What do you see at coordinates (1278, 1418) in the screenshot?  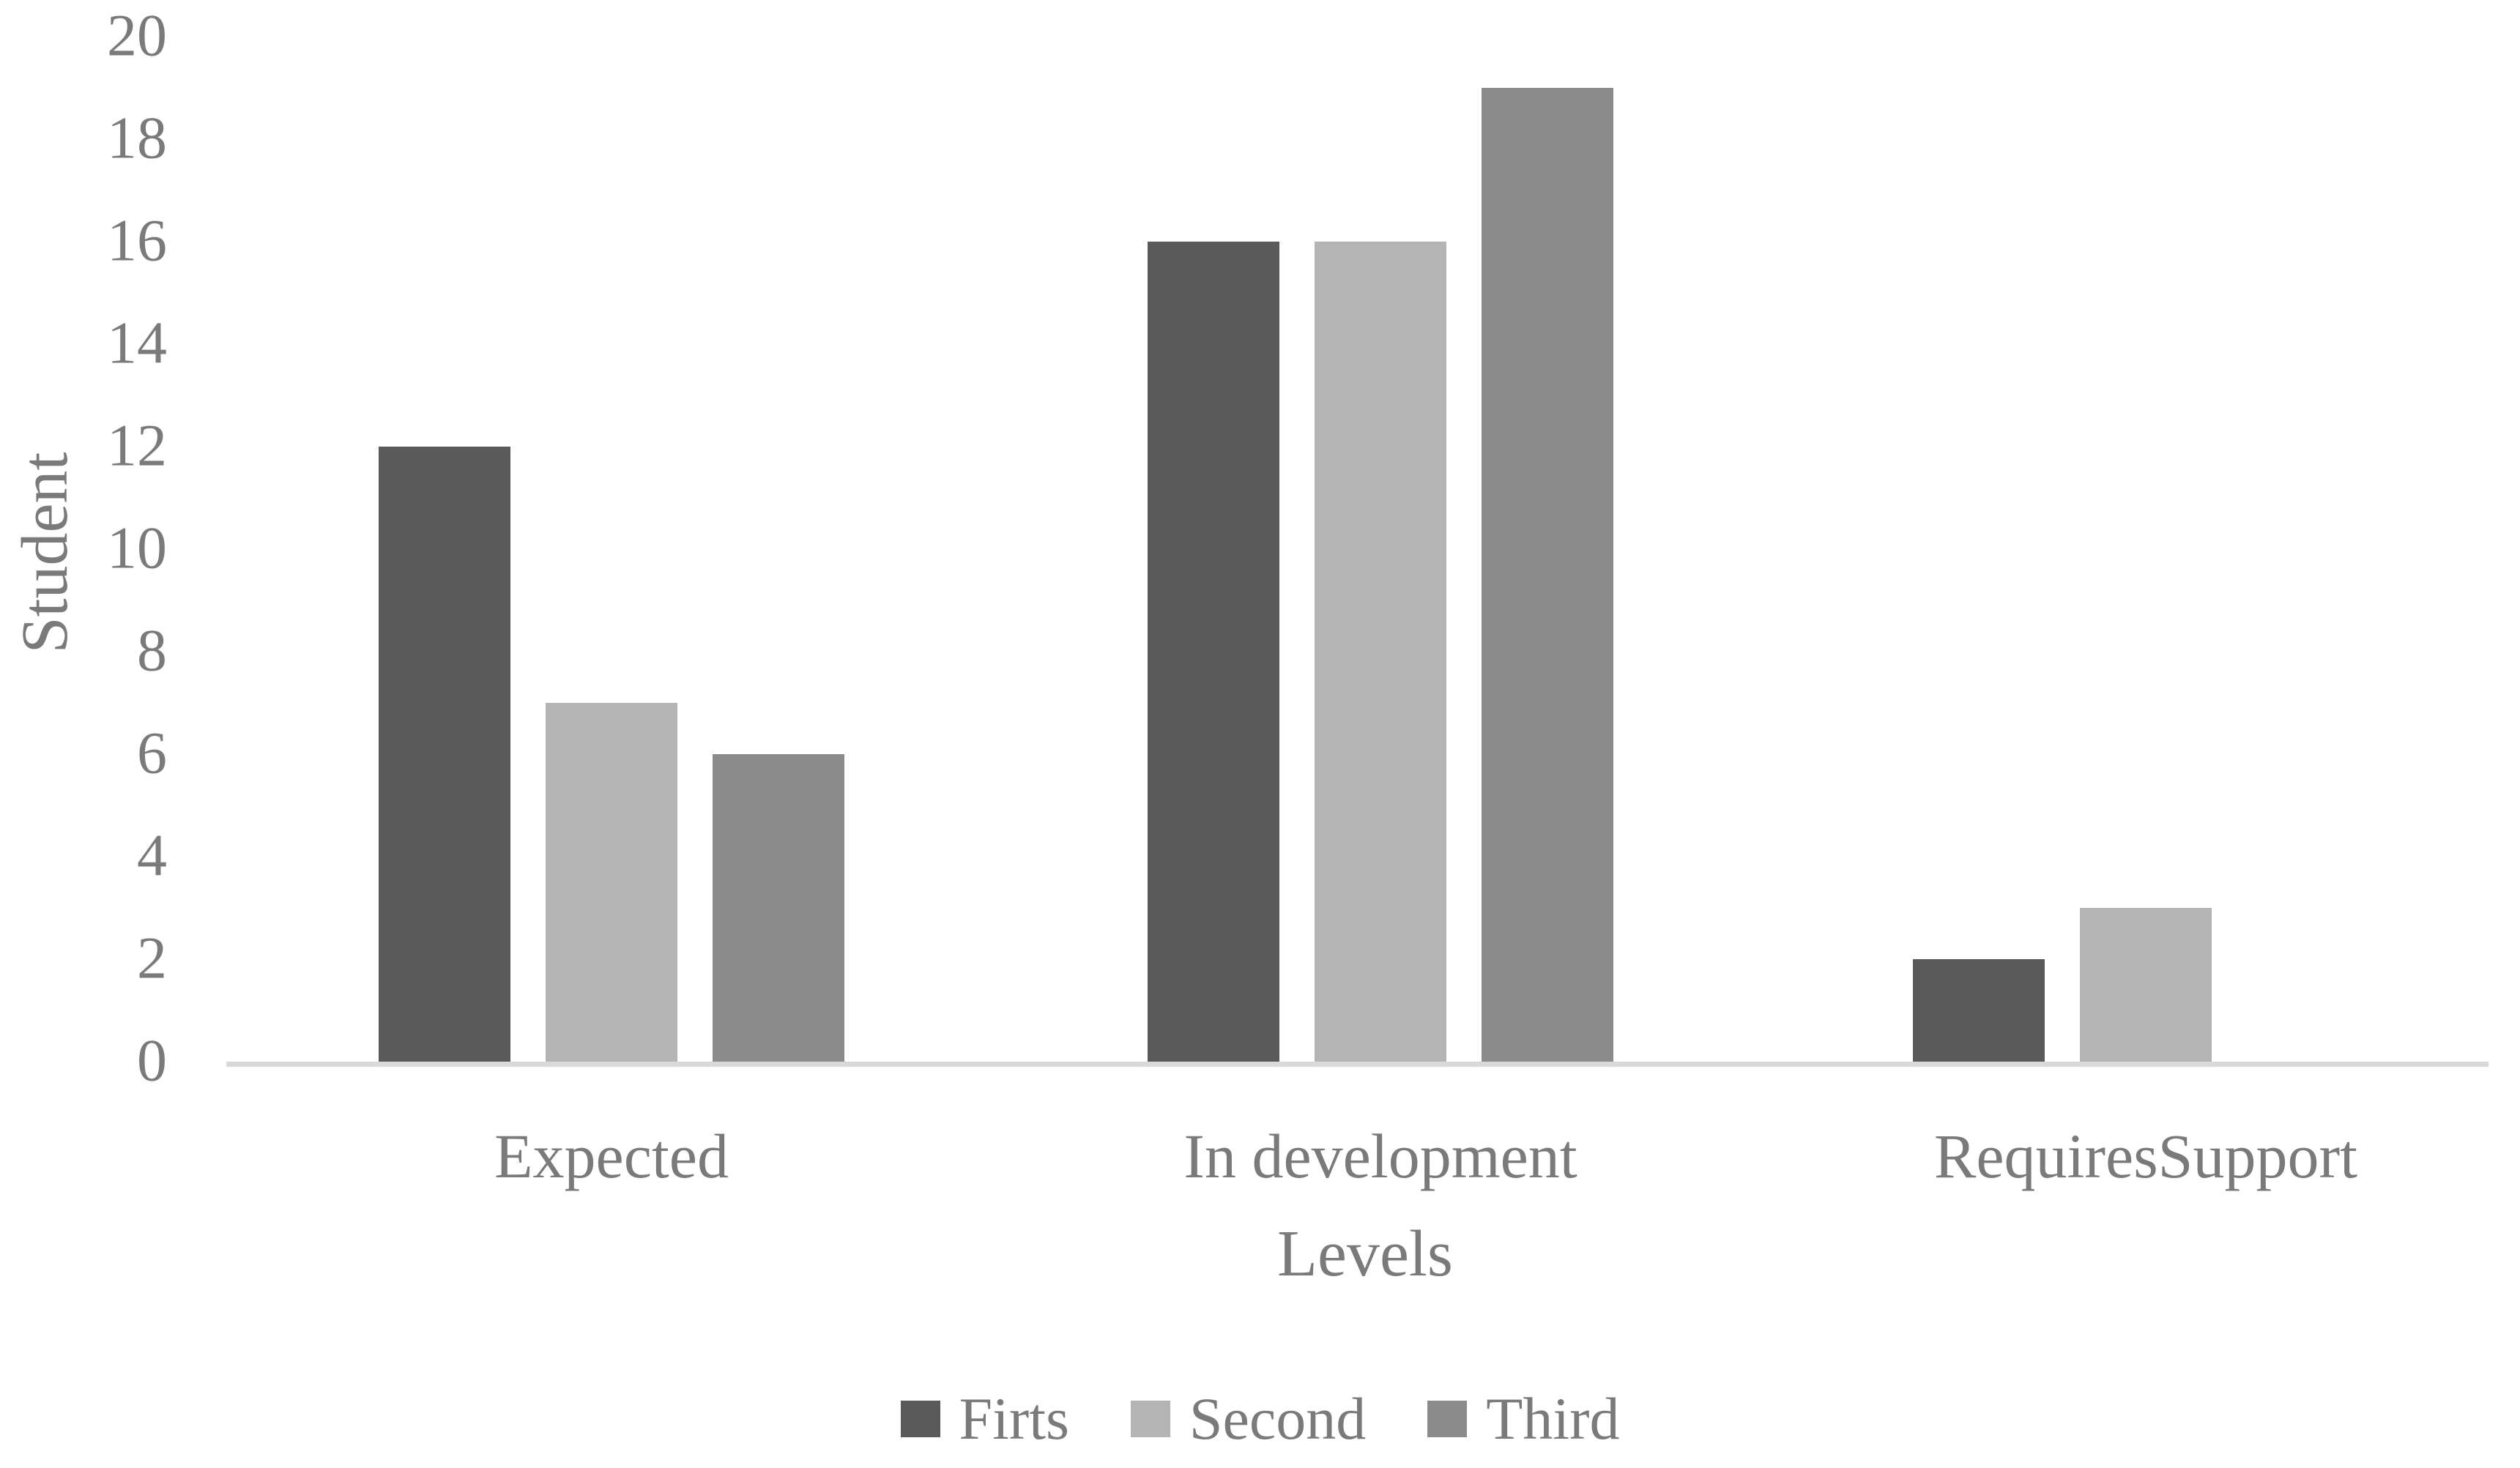 I see `legend-label-second: Second` at bounding box center [1278, 1418].